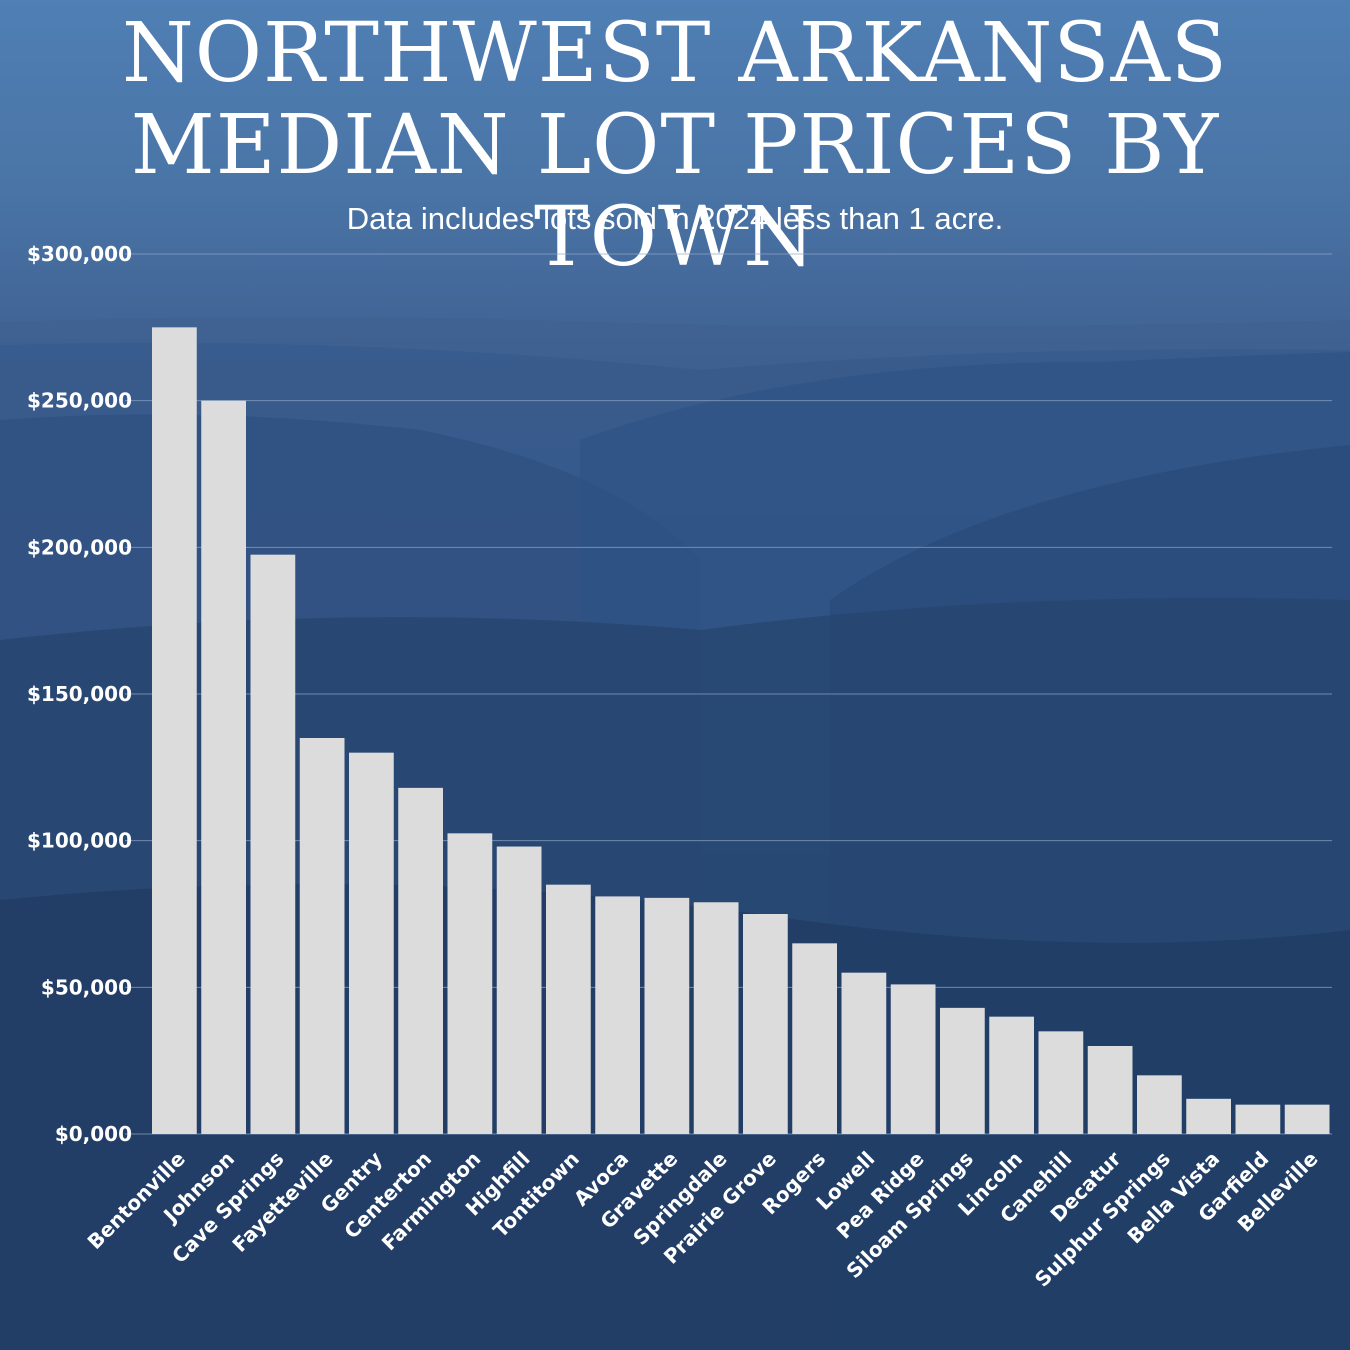 The height and width of the screenshot is (1350, 1350). What do you see at coordinates (93, 1134) in the screenshot?
I see `y-tick-label: $0,000` at bounding box center [93, 1134].